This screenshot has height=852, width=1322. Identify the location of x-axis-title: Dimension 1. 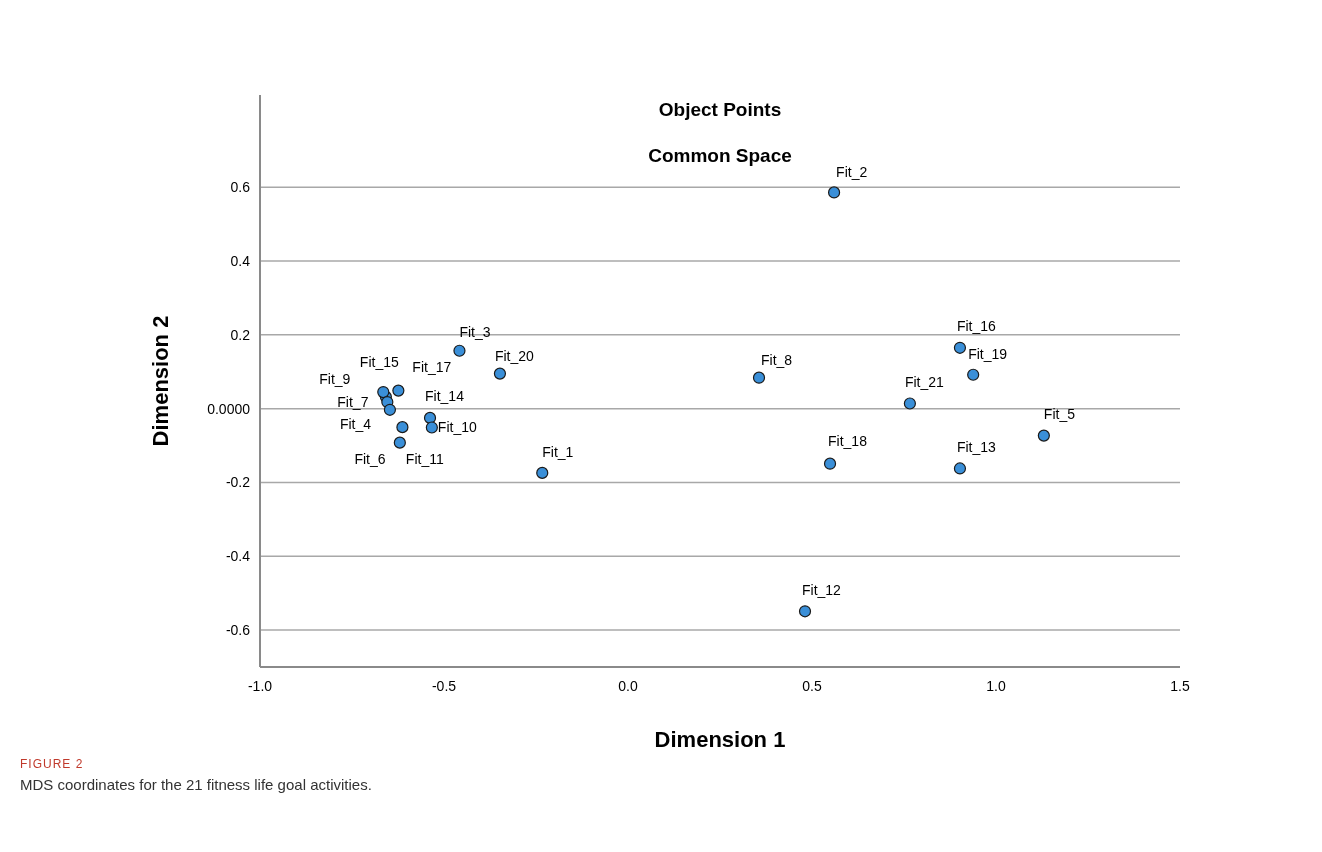
(720, 739).